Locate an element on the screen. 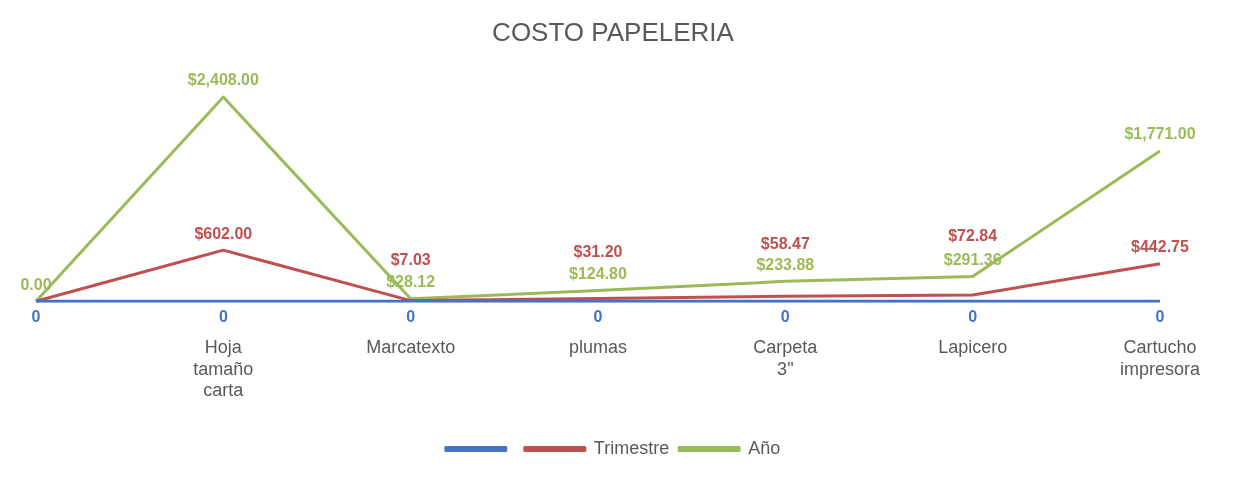  data-label: $442.75 is located at coordinates (1160, 247).